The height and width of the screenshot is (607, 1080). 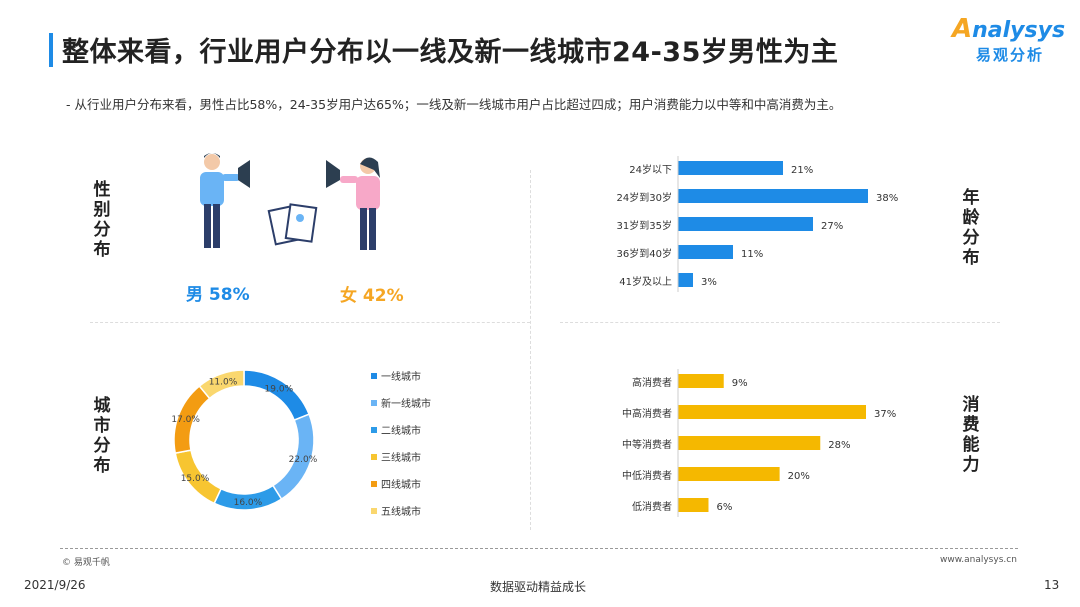 I want to click on legend-item: 一线城市, so click(x=401, y=375).